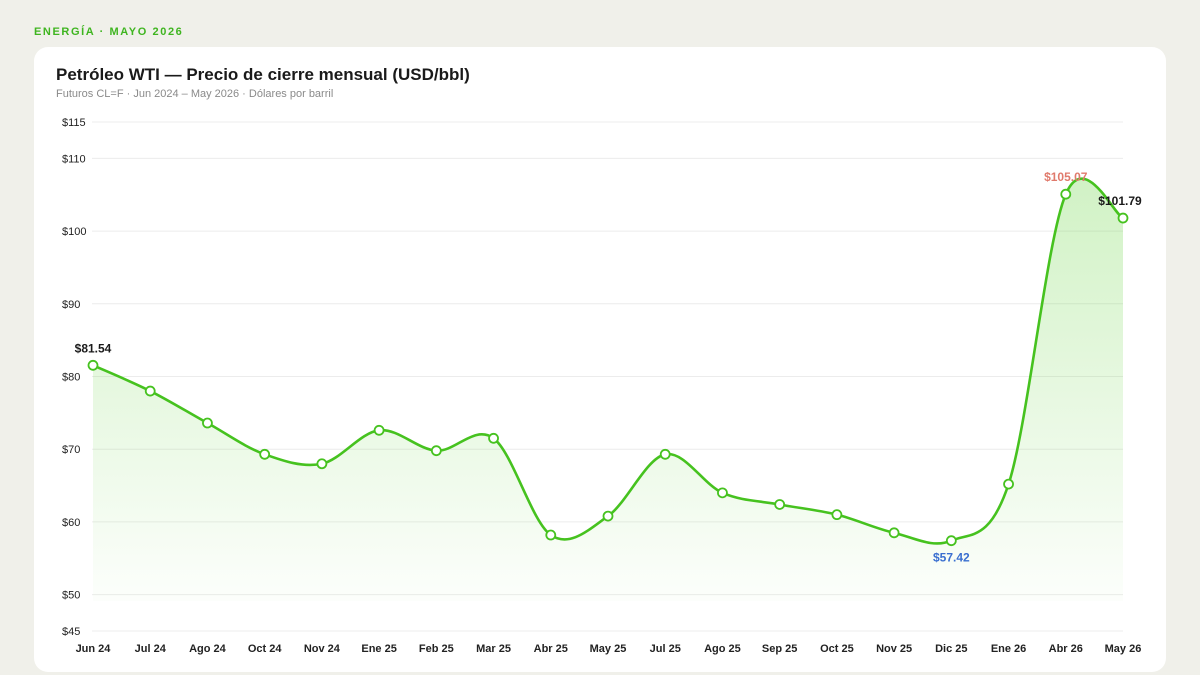 This screenshot has width=1200, height=675. Describe the element at coordinates (74, 232) in the screenshot. I see `y-tick-label: $100` at that location.